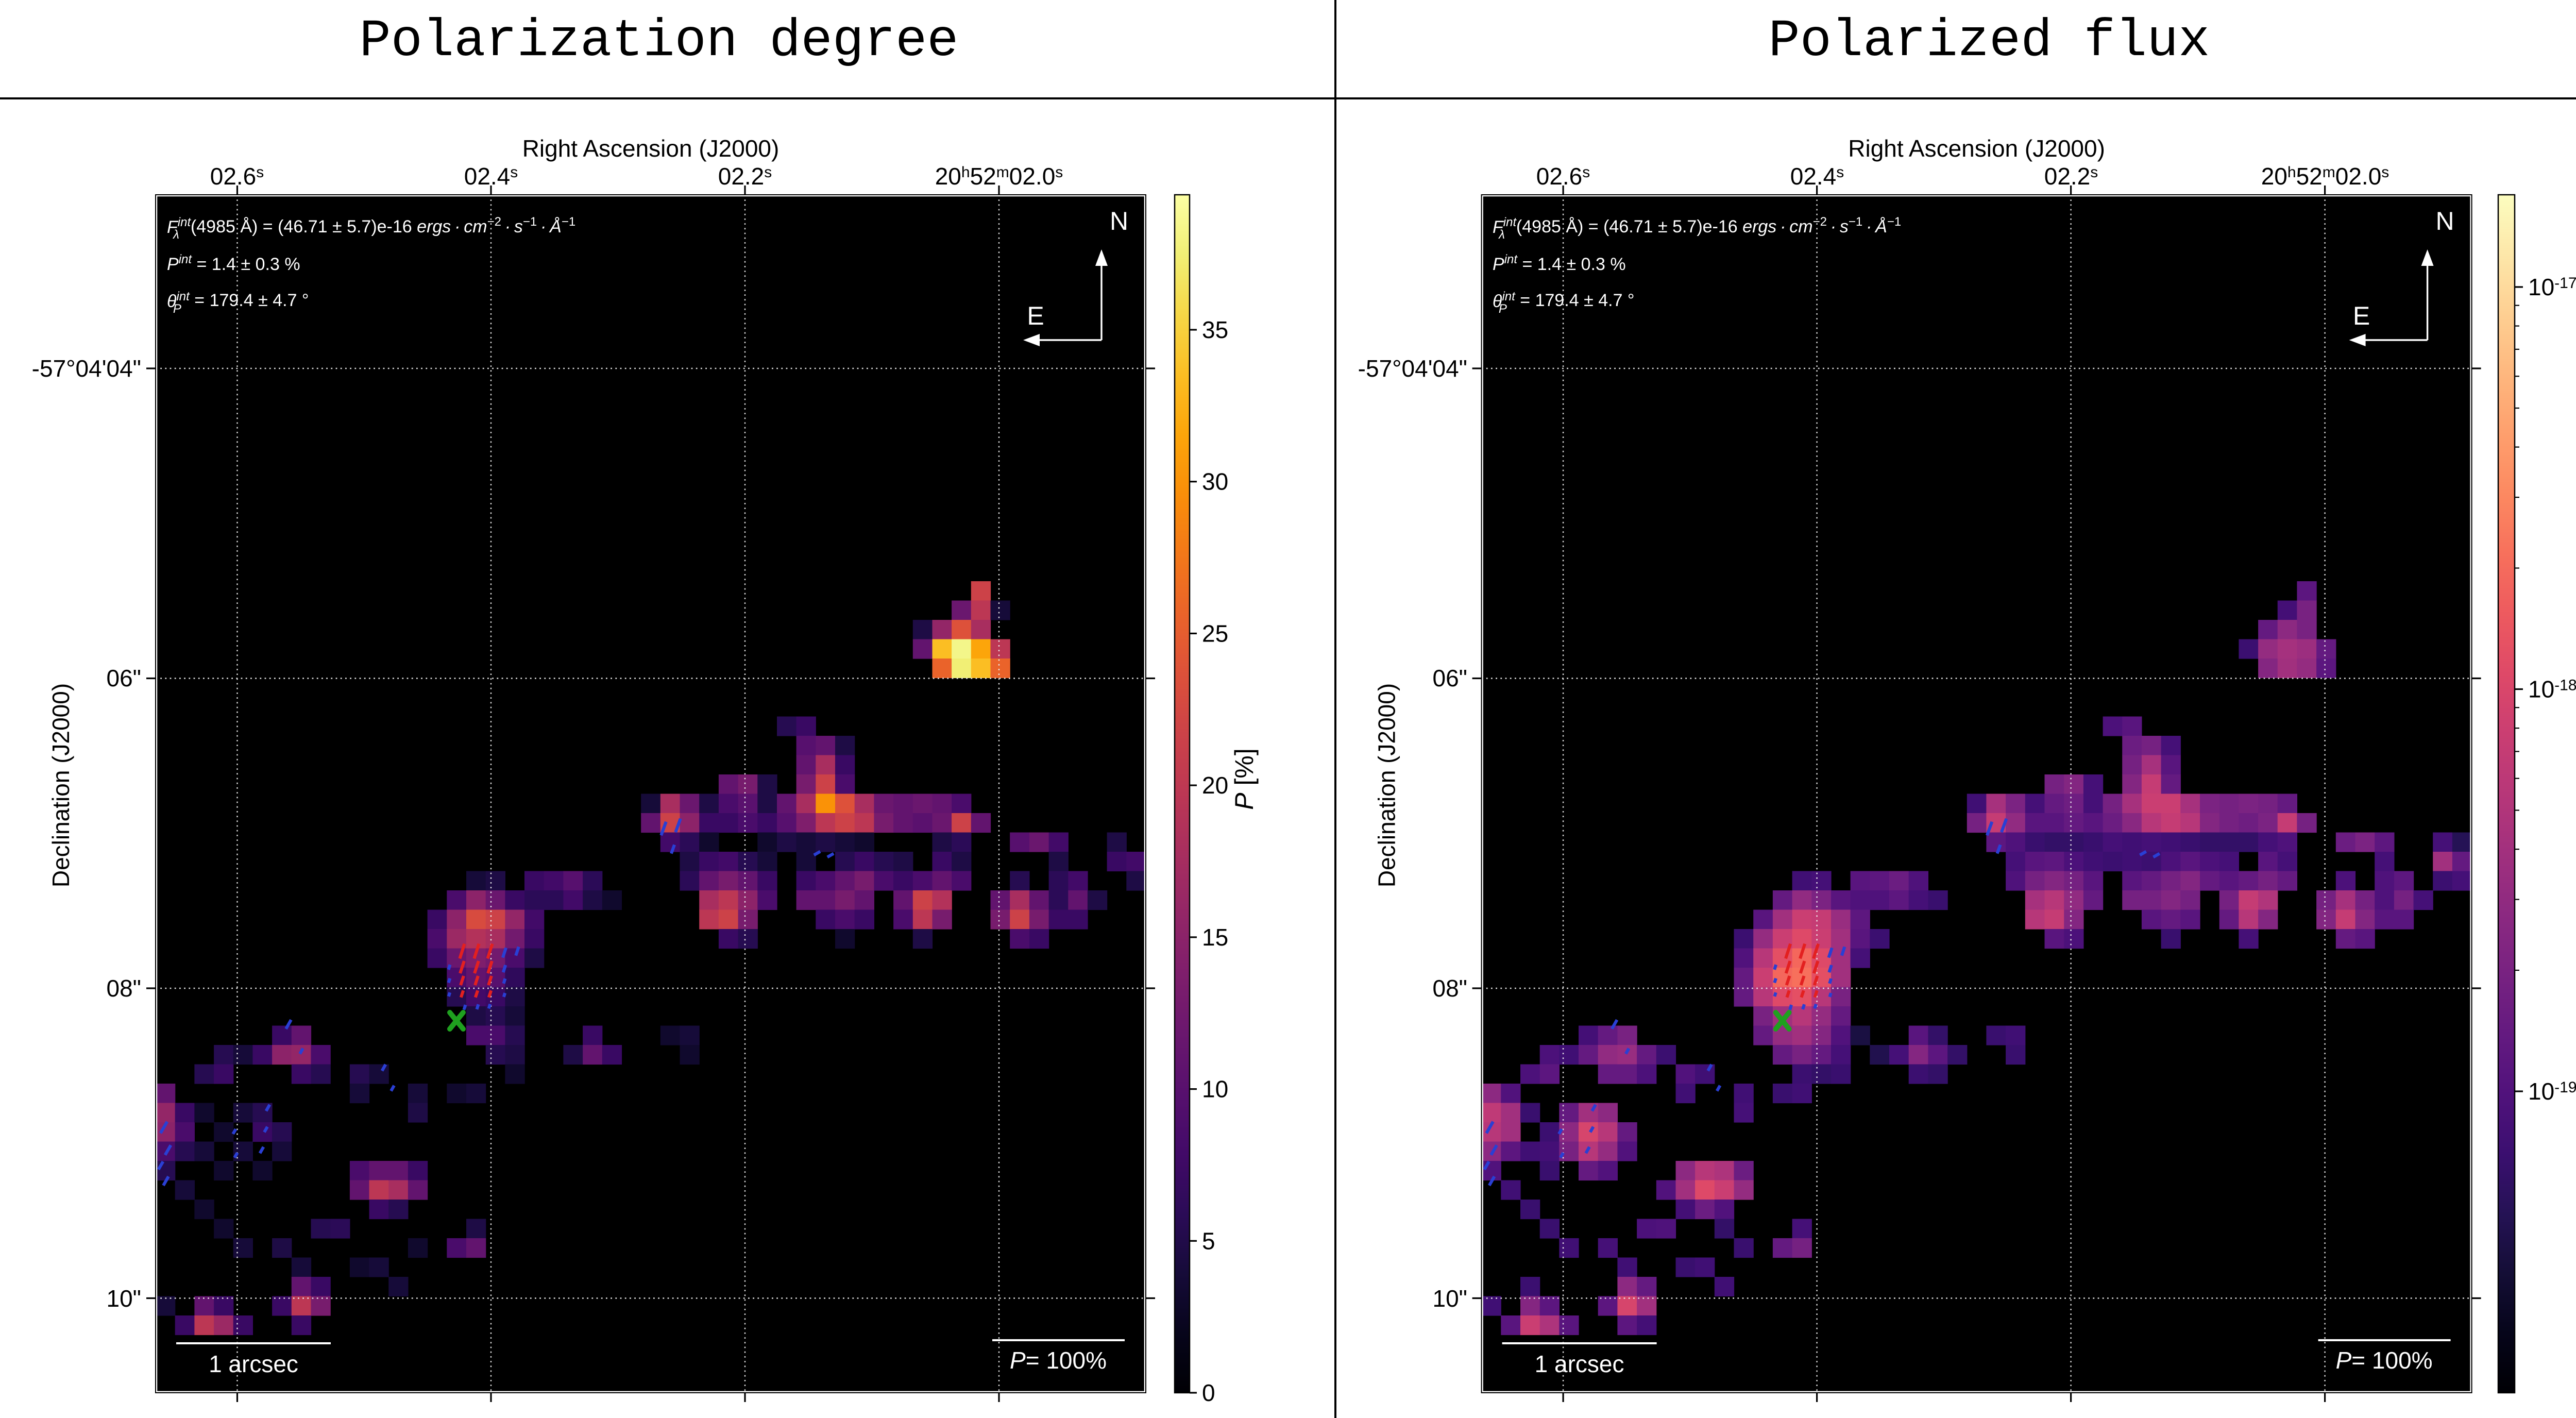  What do you see at coordinates (1215, 1089) in the screenshot?
I see `svg-text: 10` at bounding box center [1215, 1089].